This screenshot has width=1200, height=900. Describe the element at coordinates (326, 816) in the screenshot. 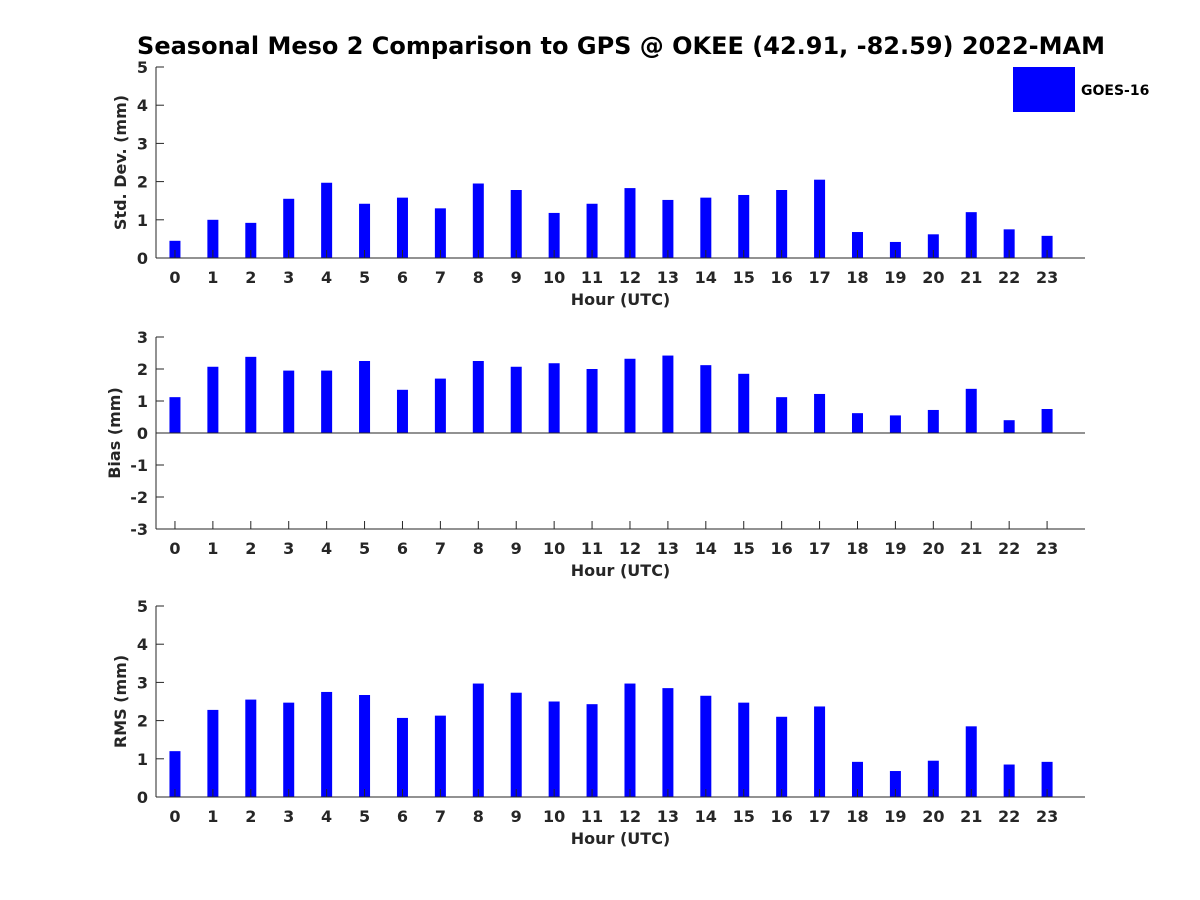

I see `x-tick-label: 4` at that location.